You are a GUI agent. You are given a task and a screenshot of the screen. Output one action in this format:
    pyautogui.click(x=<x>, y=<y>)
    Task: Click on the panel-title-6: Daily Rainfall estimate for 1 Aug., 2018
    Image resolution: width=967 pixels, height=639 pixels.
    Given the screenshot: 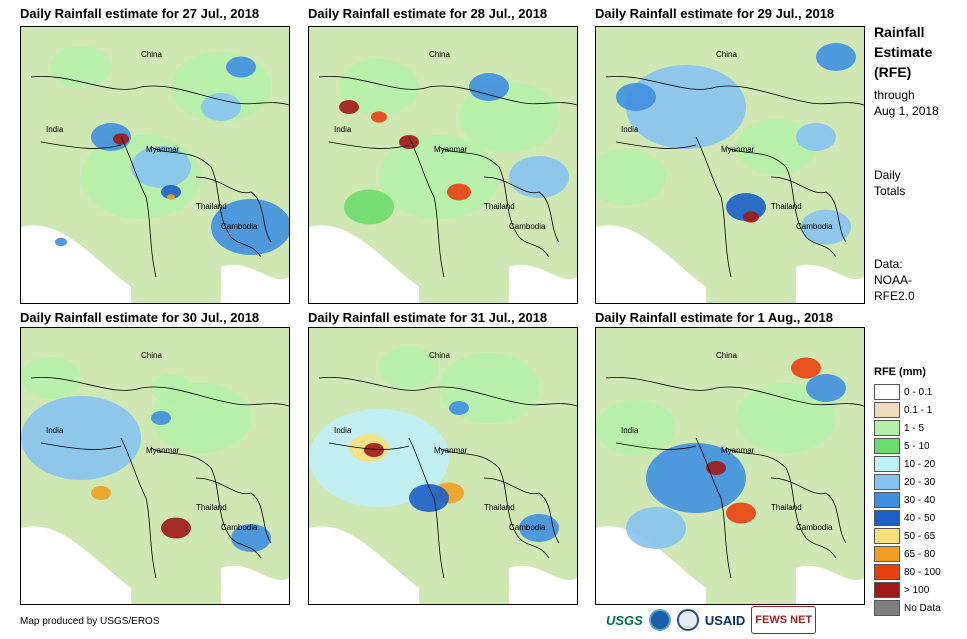 What is the action you would take?
    pyautogui.click(x=714, y=317)
    